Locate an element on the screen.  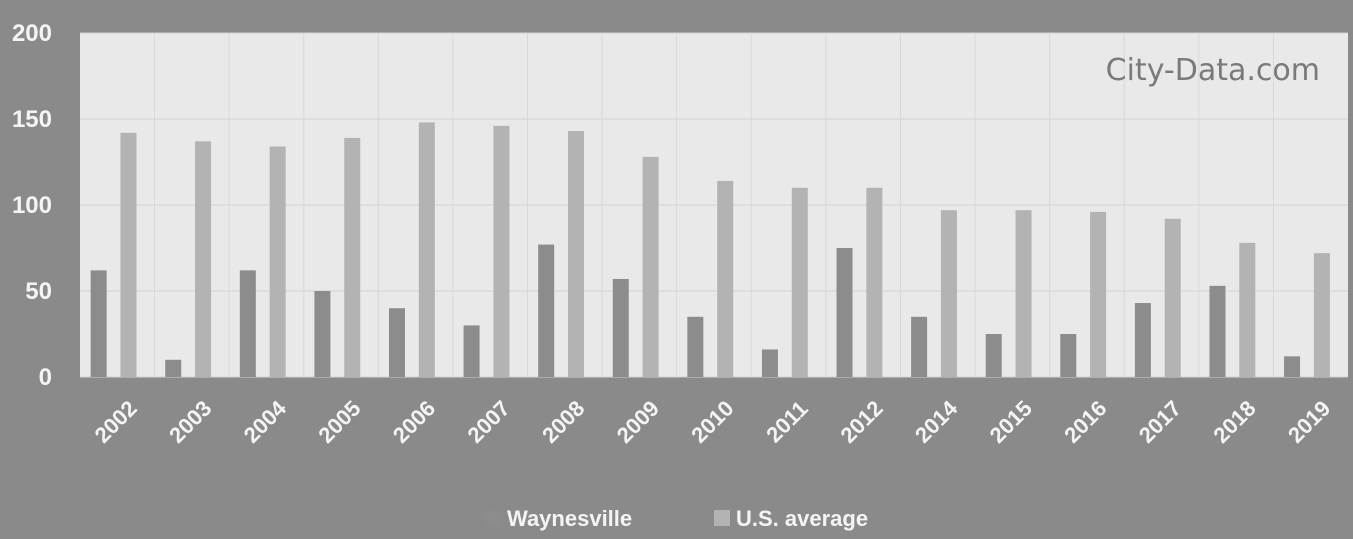
bar-waynesville-2010 is located at coordinates (695, 346).